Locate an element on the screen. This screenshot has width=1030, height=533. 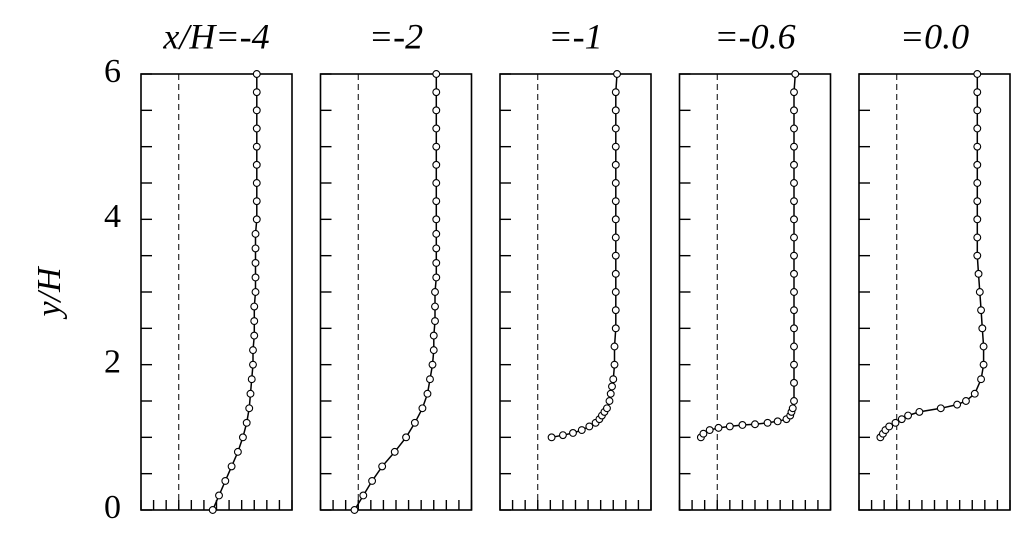
y-axis-label: y/H is located at coordinates (49, 292).